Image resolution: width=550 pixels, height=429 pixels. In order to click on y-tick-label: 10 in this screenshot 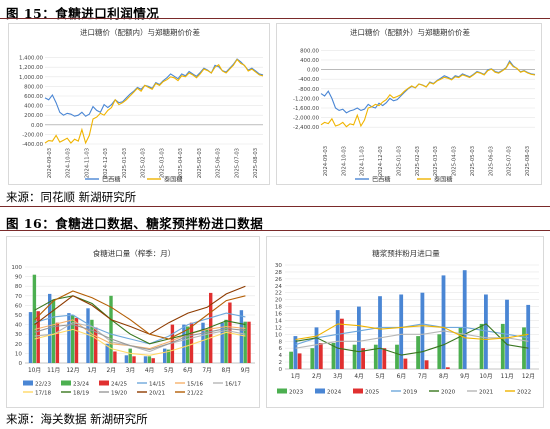, I will do `click(279, 335)`.